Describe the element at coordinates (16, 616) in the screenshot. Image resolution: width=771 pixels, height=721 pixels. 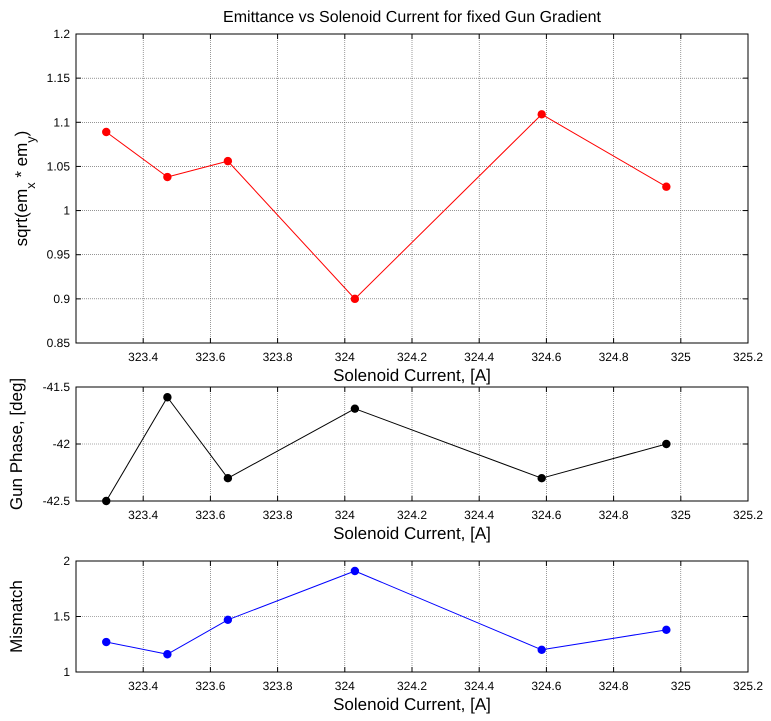
I see `y-axis-title: Mismatch` at that location.